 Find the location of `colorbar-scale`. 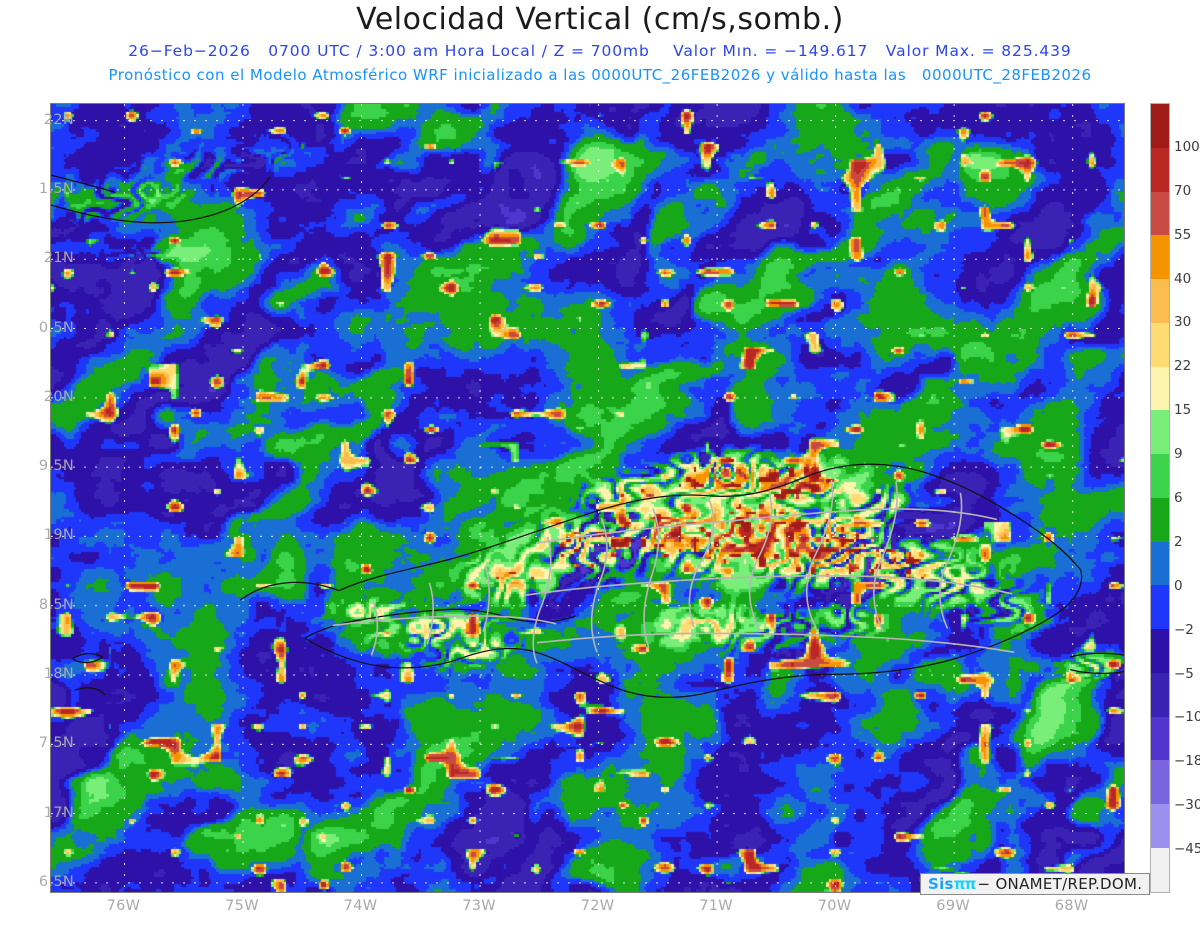

colorbar-scale is located at coordinates (1160, 498).